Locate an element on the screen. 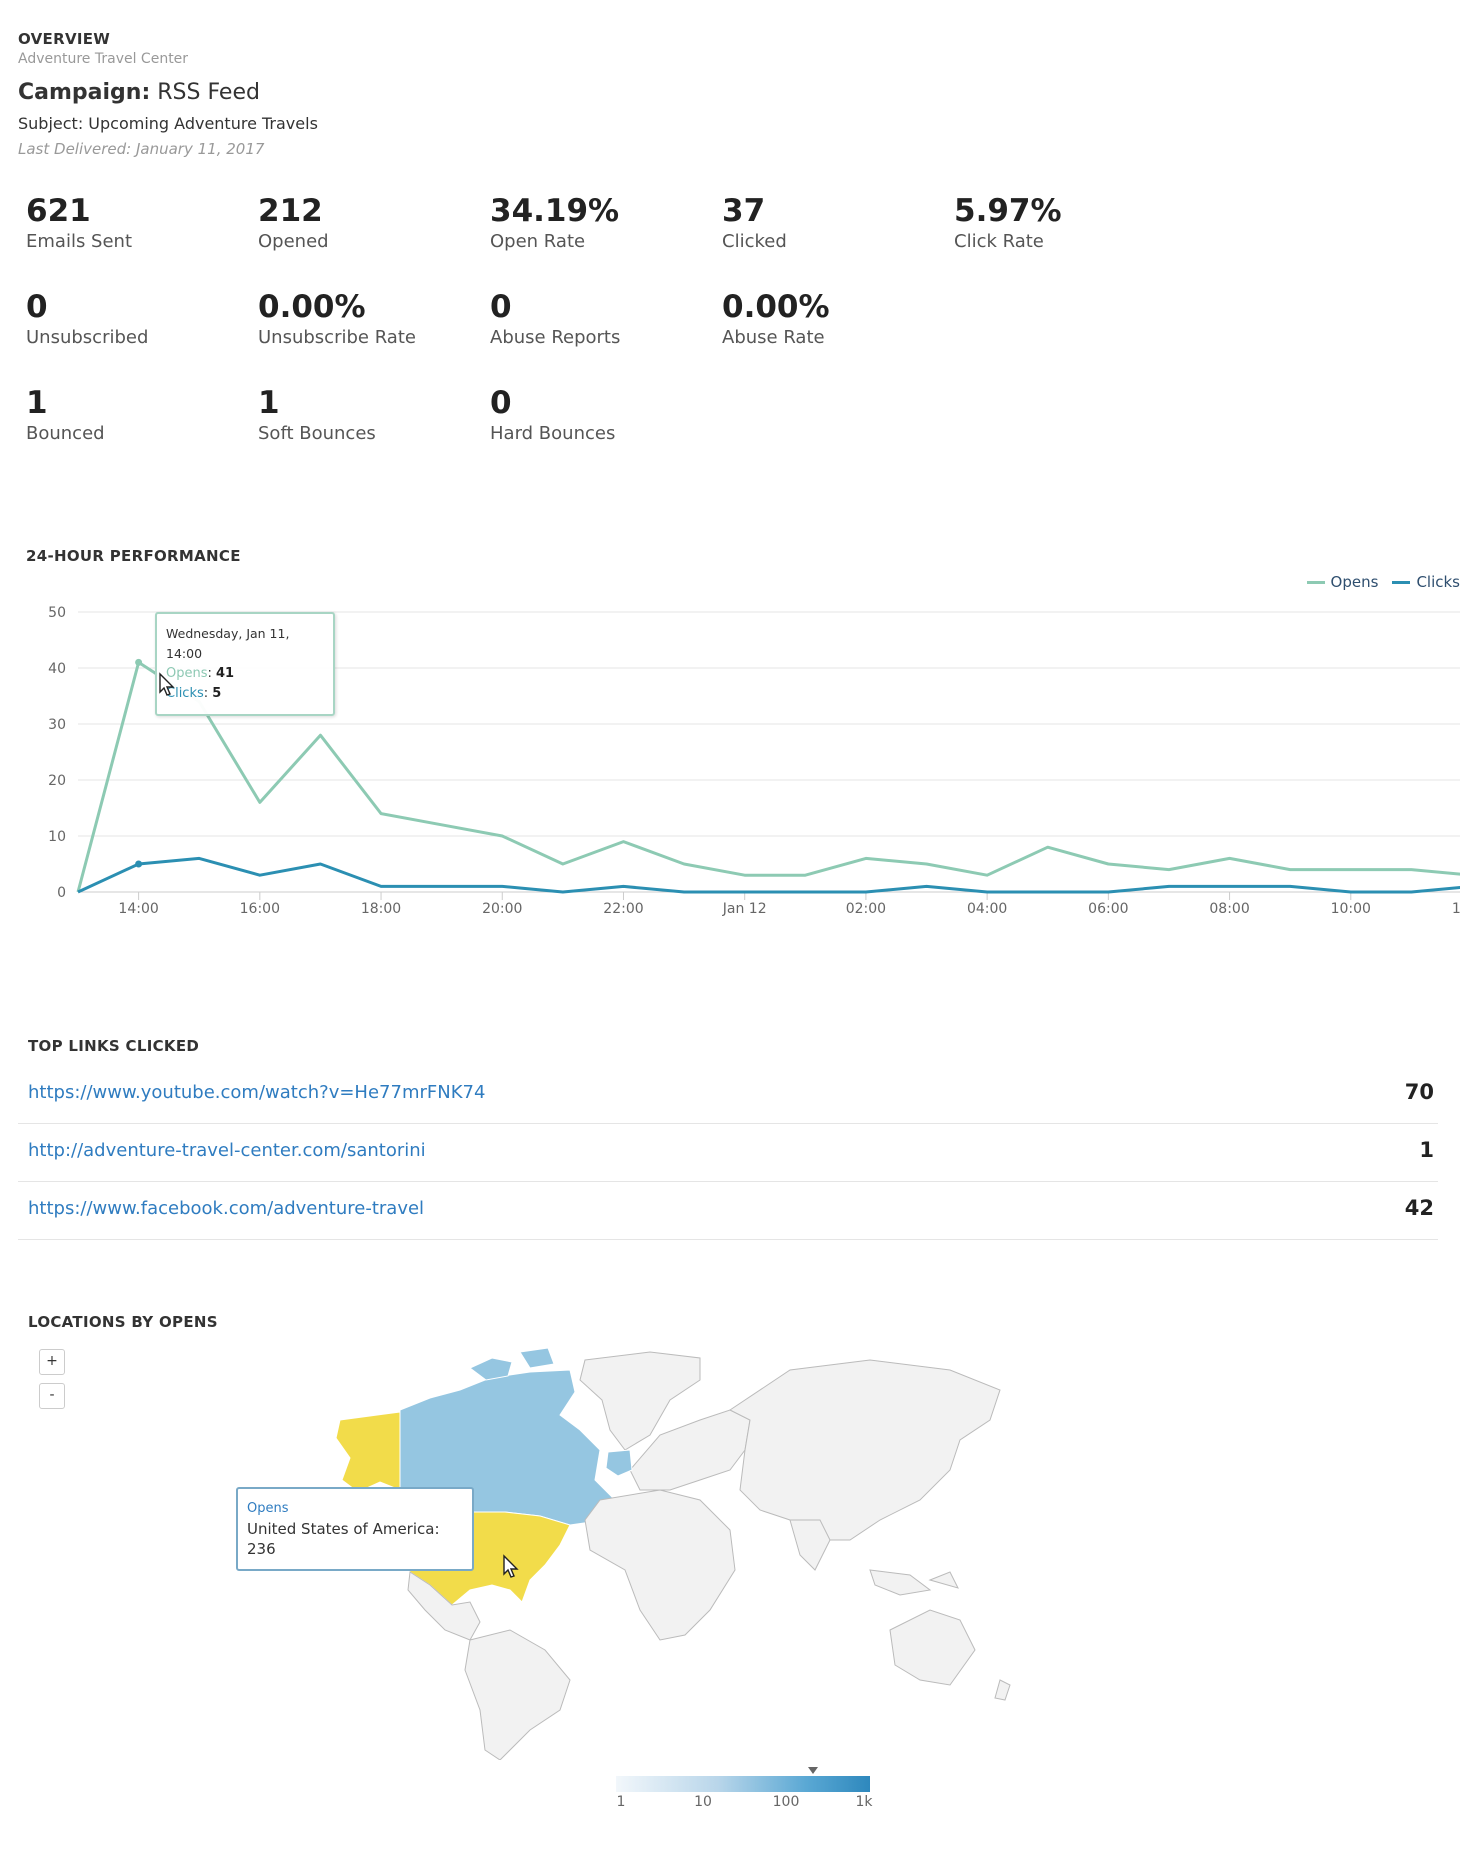  stat-emails-sent: 621 Emails Sent is located at coordinates (136, 223).